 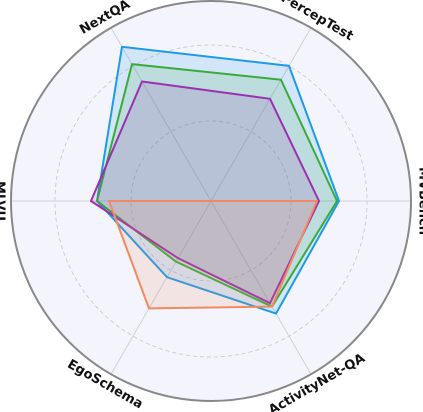 I want to click on axis-label: MVBench, so click(x=419, y=201).